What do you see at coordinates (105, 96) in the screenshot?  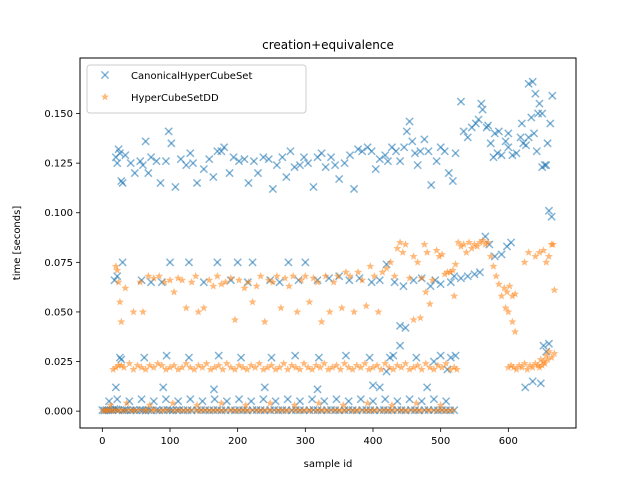 I see `legend-marker-hypercubesetdd` at bounding box center [105, 96].